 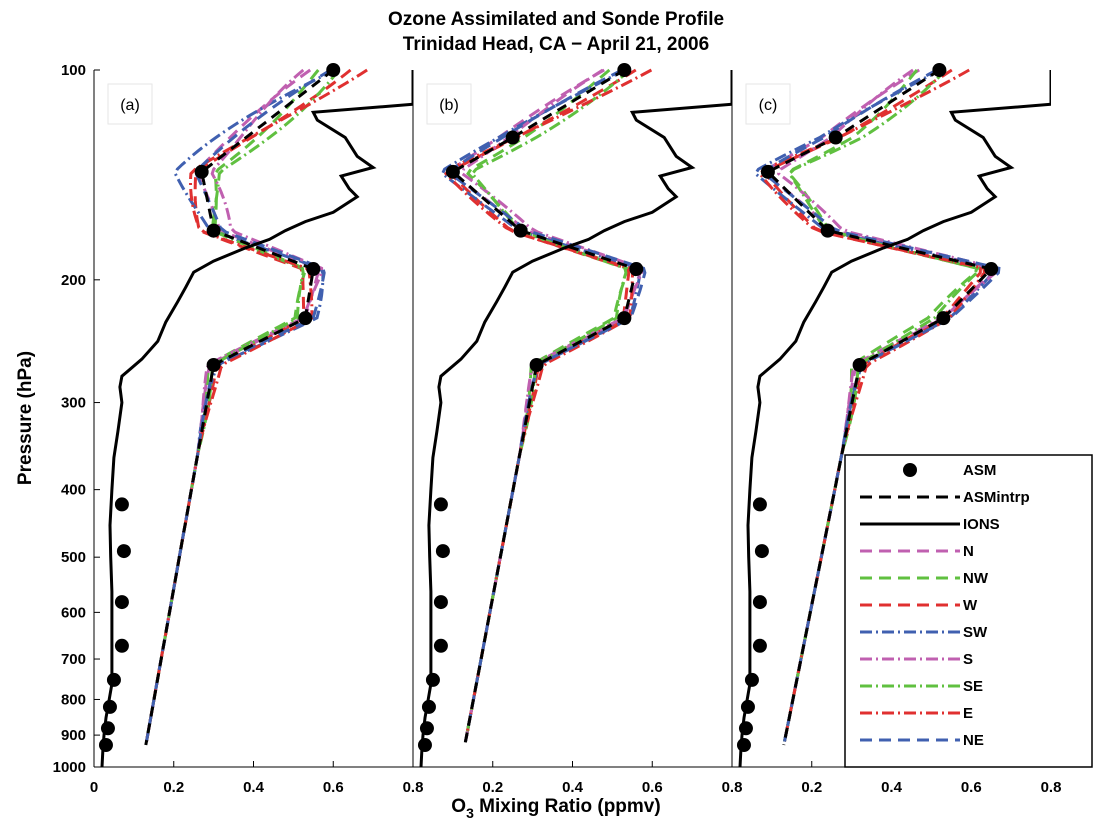 I want to click on asmintrp-line, so click(x=239, y=407).